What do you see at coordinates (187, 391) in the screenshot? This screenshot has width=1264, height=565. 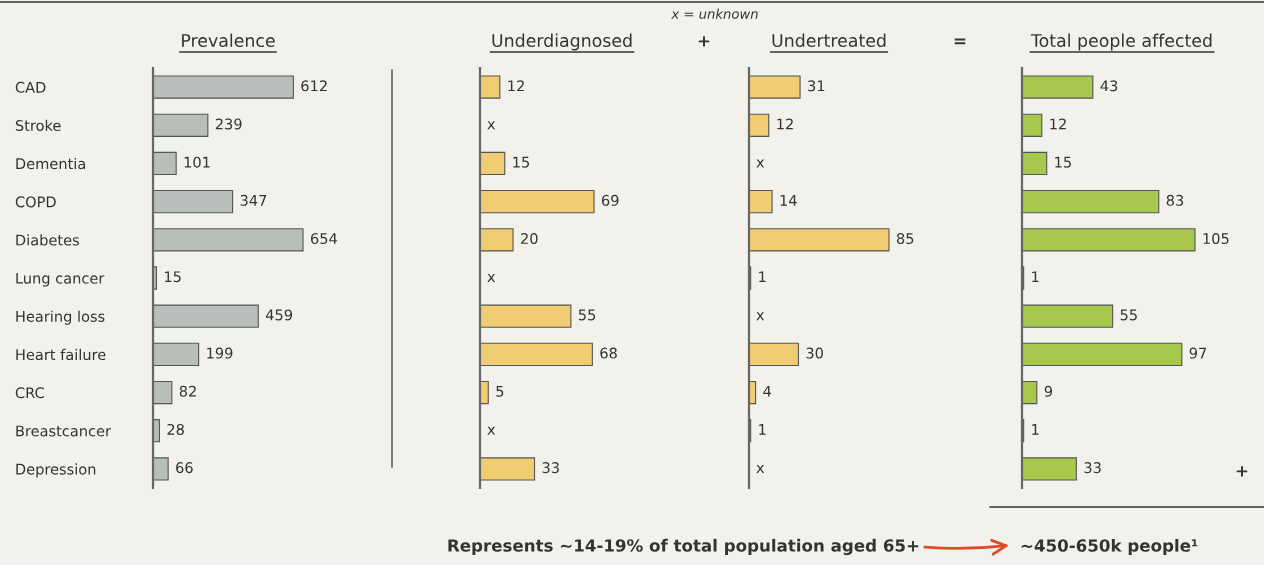 I see `data-label: 82` at bounding box center [187, 391].